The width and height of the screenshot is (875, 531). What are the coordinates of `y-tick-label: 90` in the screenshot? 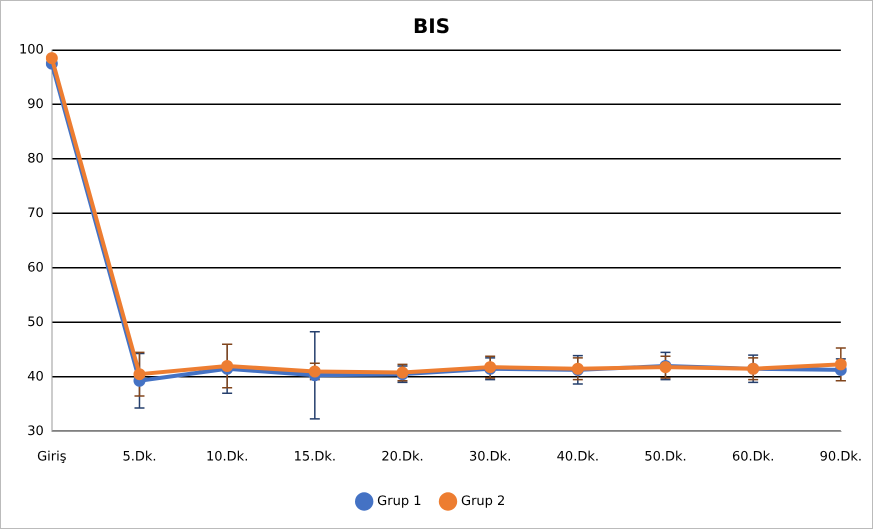 It's located at (35, 104).